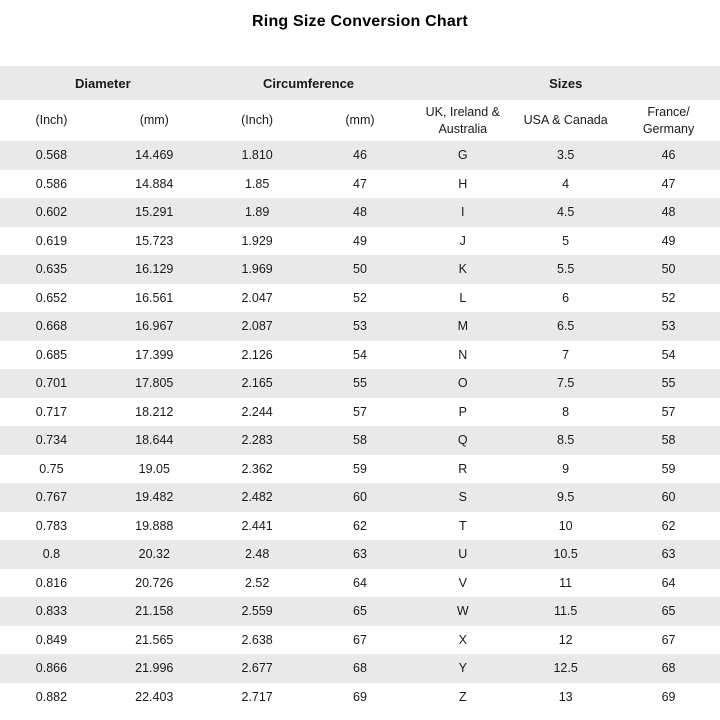 This screenshot has width=720, height=720. What do you see at coordinates (51, 183) in the screenshot?
I see `table-cell: 0.586` at bounding box center [51, 183].